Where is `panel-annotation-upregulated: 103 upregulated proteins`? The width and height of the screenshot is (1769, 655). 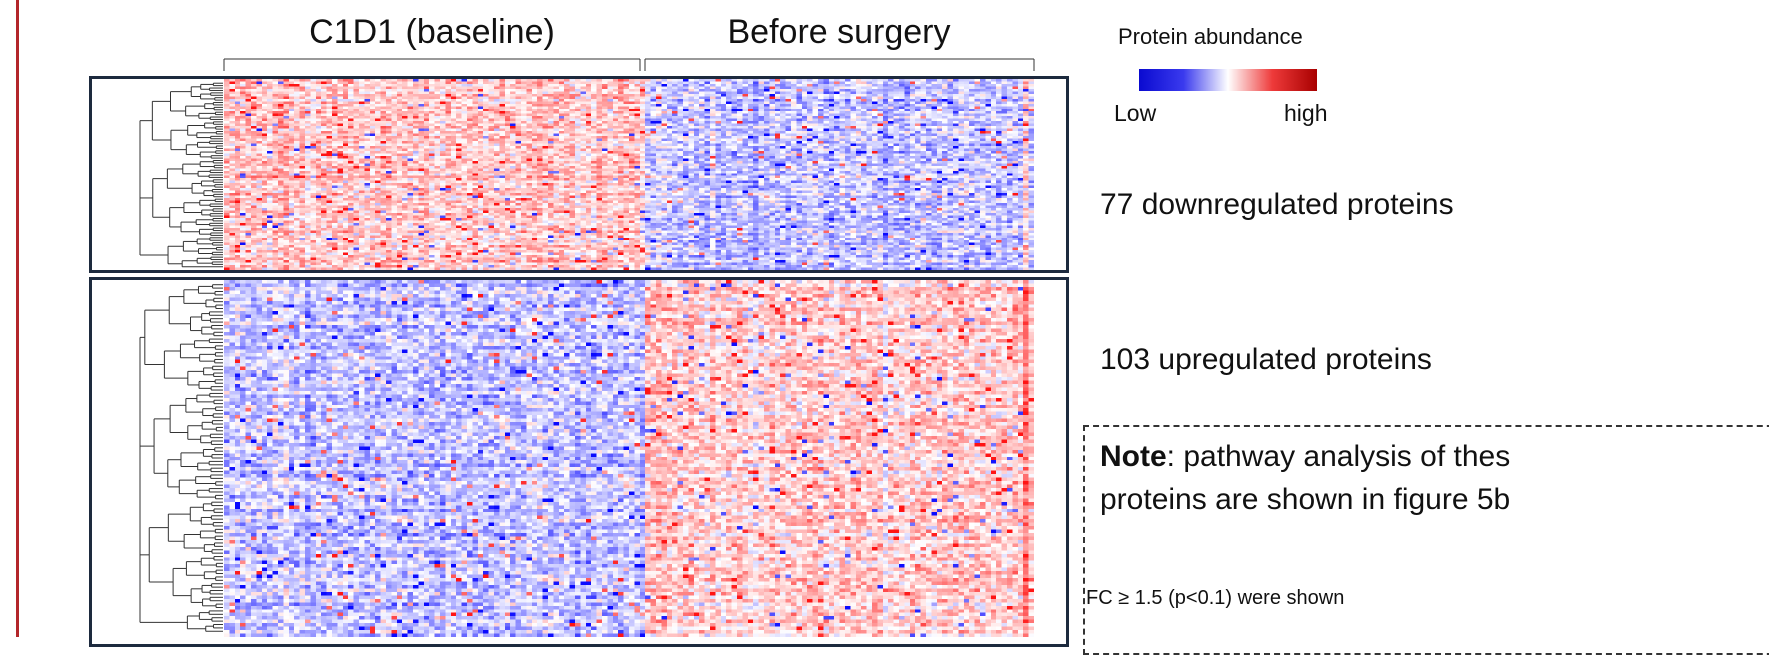 panel-annotation-upregulated: 103 upregulated proteins is located at coordinates (1266, 359).